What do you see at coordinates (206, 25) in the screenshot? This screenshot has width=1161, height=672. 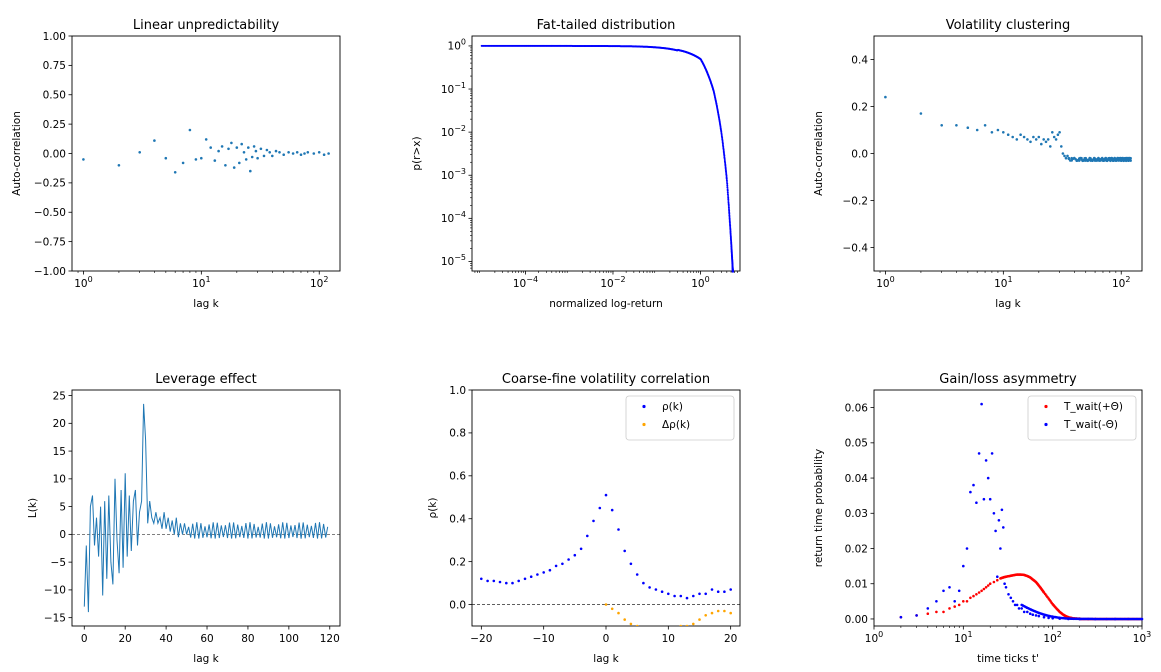 I see `chart-title: Linear unpredictability` at bounding box center [206, 25].